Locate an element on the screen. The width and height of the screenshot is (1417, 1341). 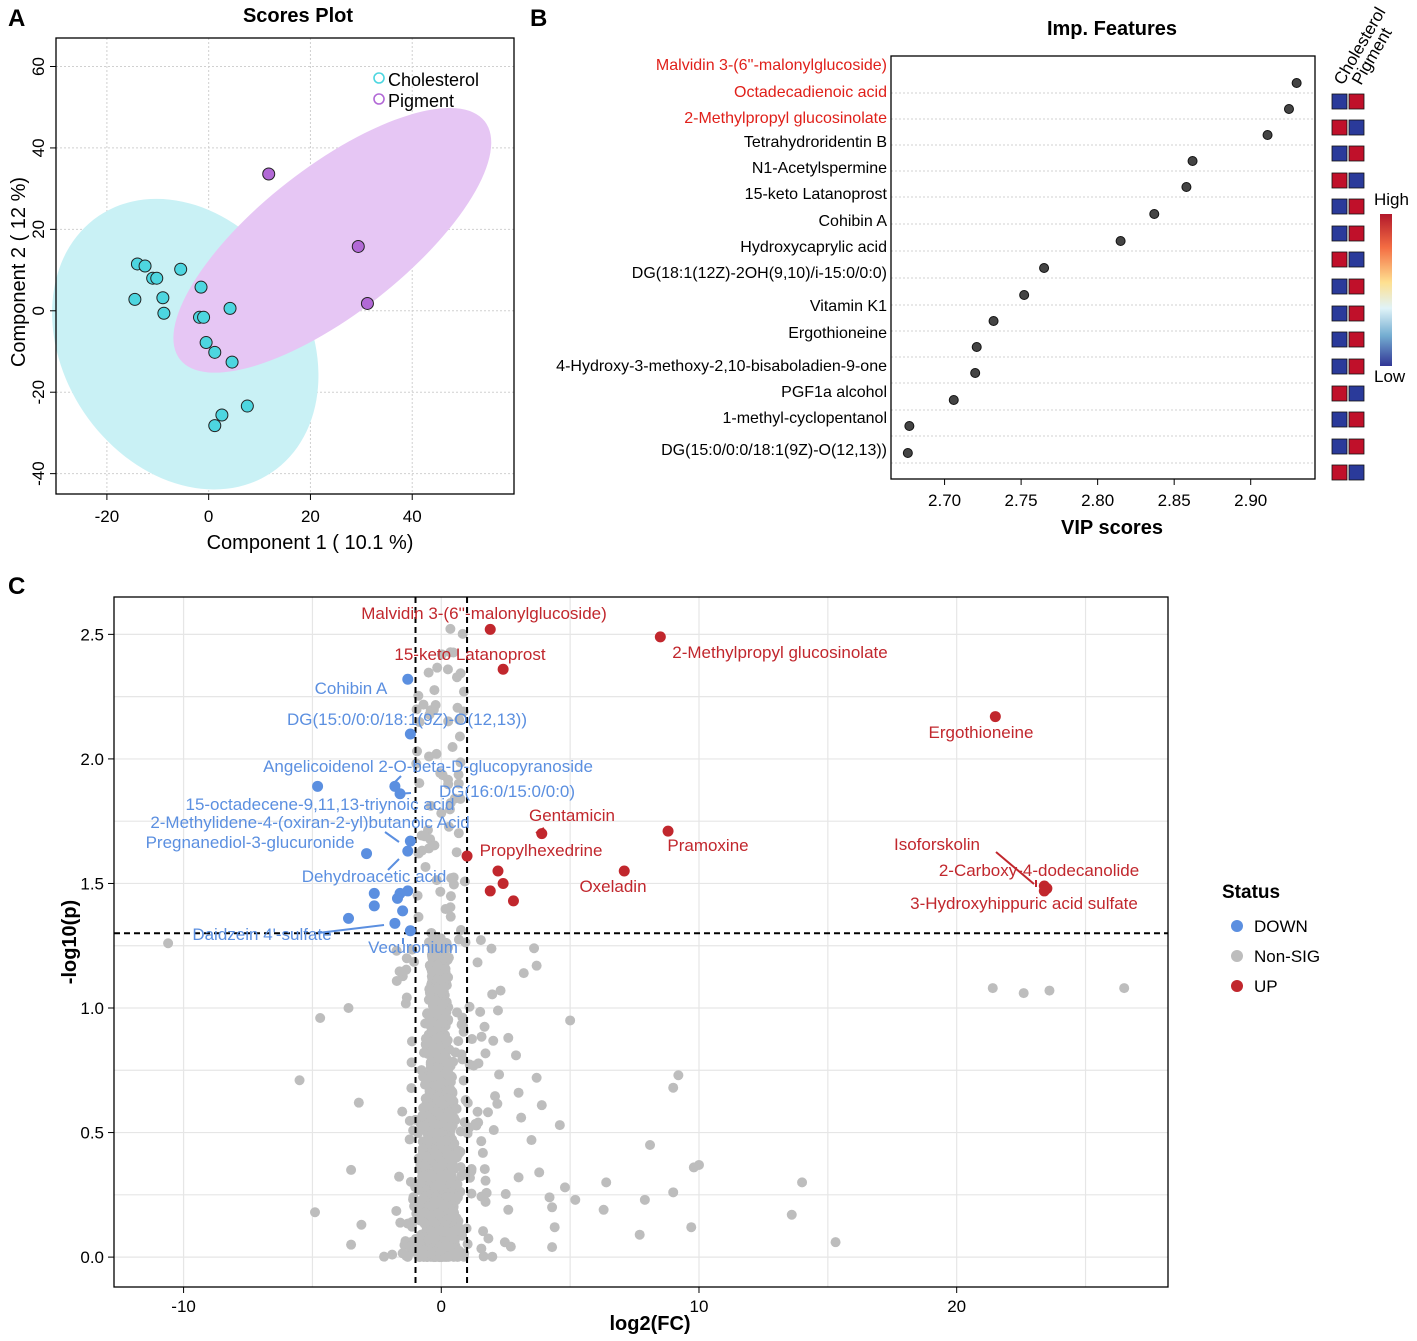
feature-label: 2-Methylpropyl glucosinolate is located at coordinates (785, 118).